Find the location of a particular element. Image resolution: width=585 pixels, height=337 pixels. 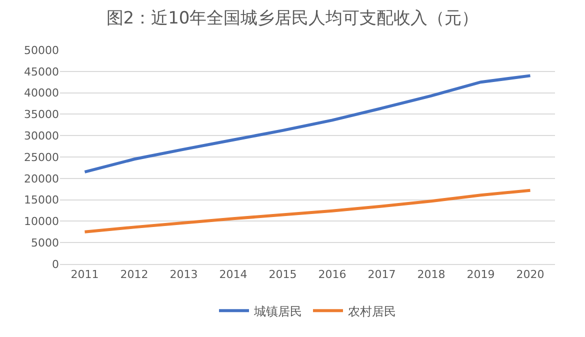

legend-label: 城镇居民 is located at coordinates (277, 311).